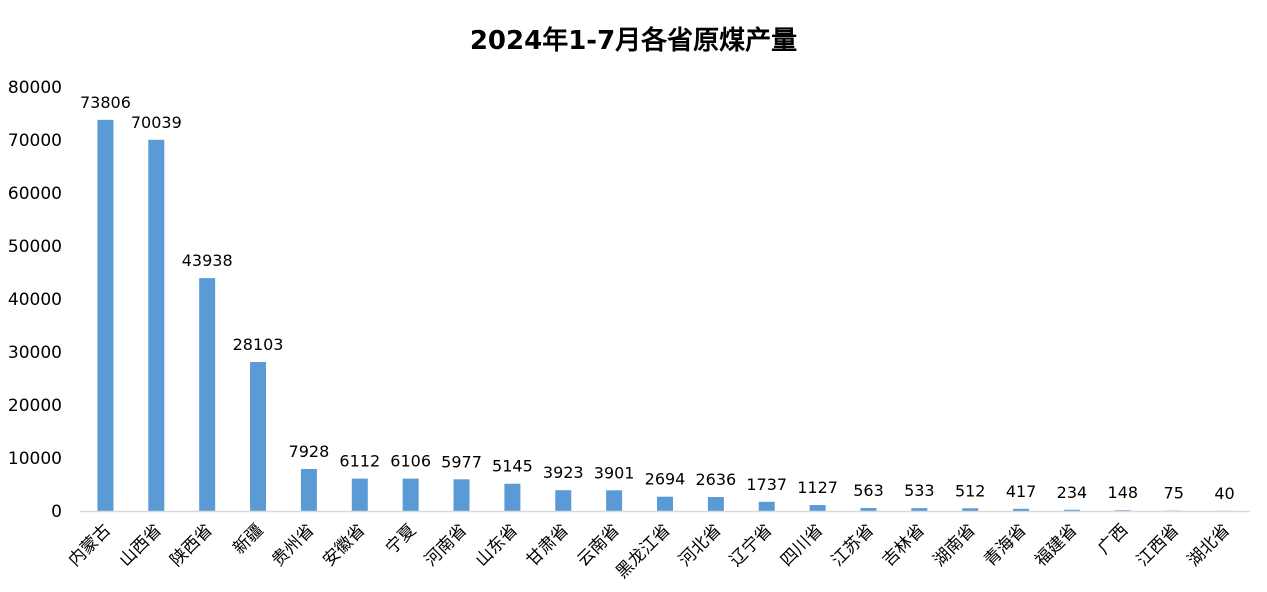 The width and height of the screenshot is (1267, 592). I want to click on x-tick-label: 青海省, so click(1005, 545).